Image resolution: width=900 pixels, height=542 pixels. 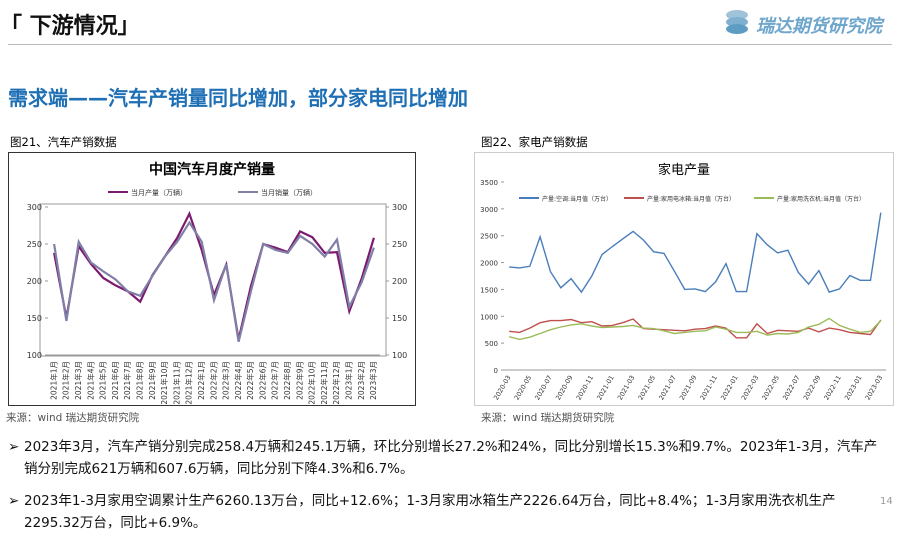 I want to click on x-tick-label: 2021年11月, so click(x=176, y=383).